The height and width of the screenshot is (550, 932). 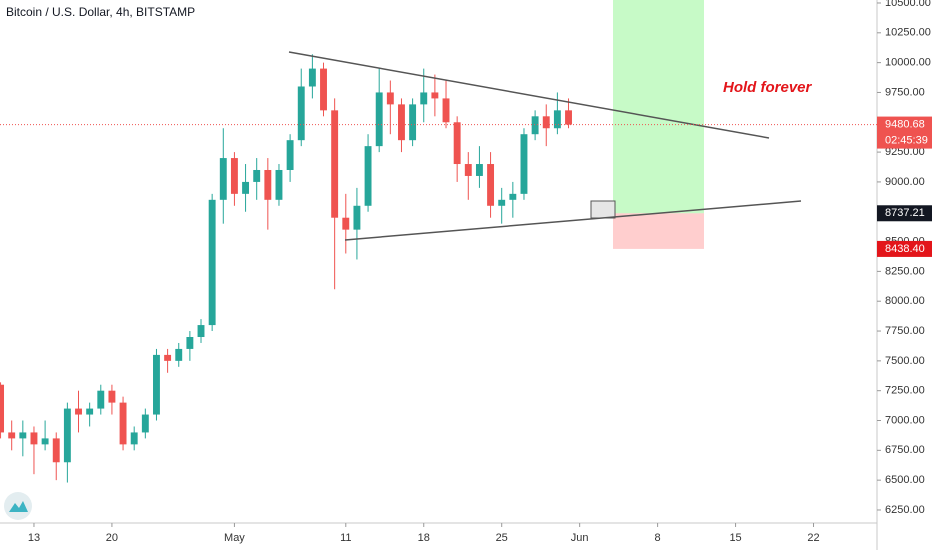 I want to click on profit-zone, so click(x=658, y=107).